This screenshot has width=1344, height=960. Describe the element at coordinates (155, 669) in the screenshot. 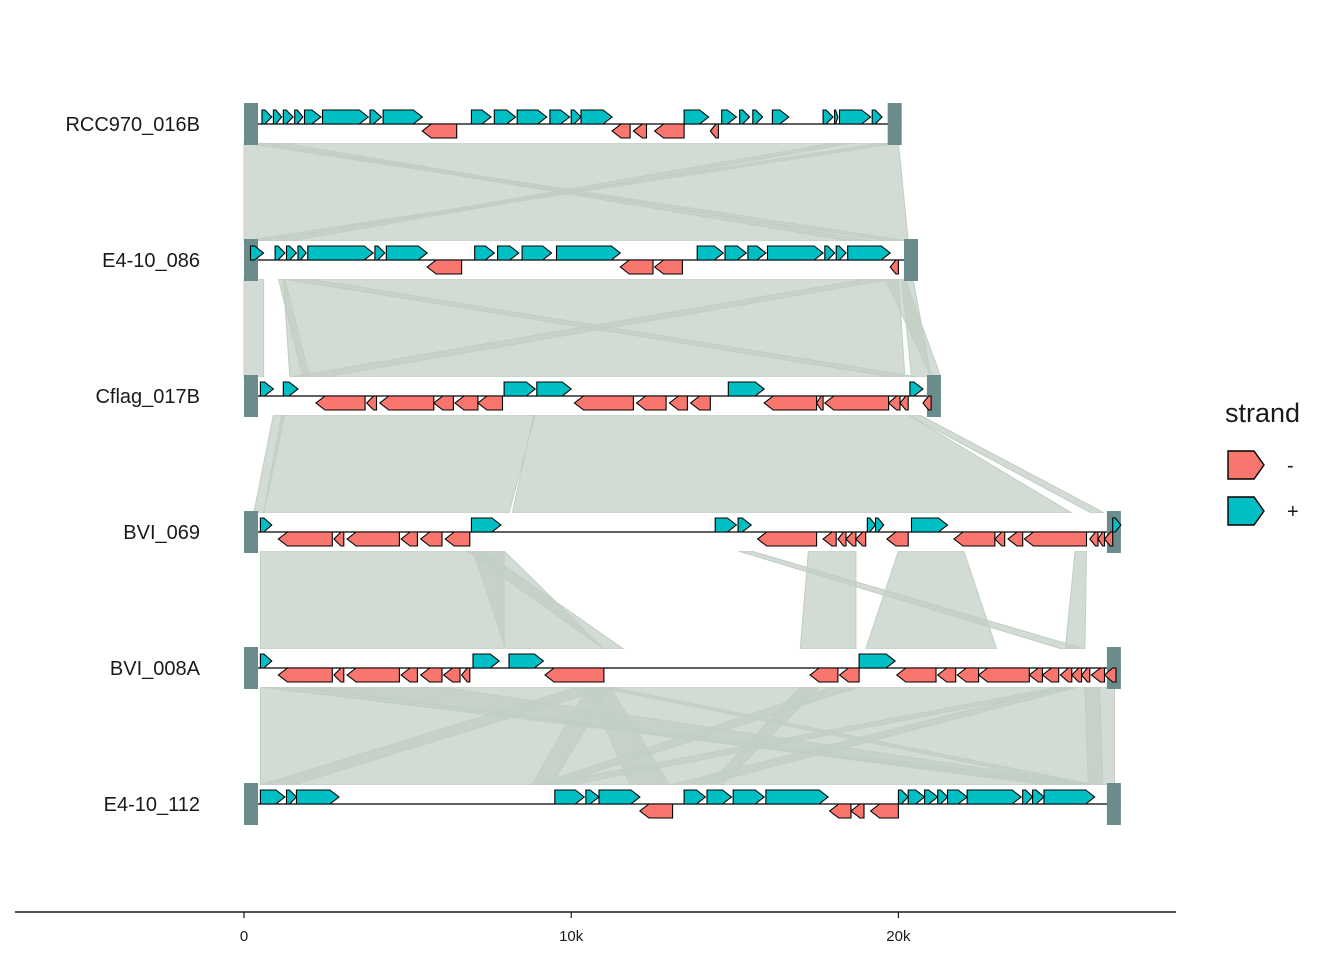

I see `sequence-label: BVI_008A` at that location.